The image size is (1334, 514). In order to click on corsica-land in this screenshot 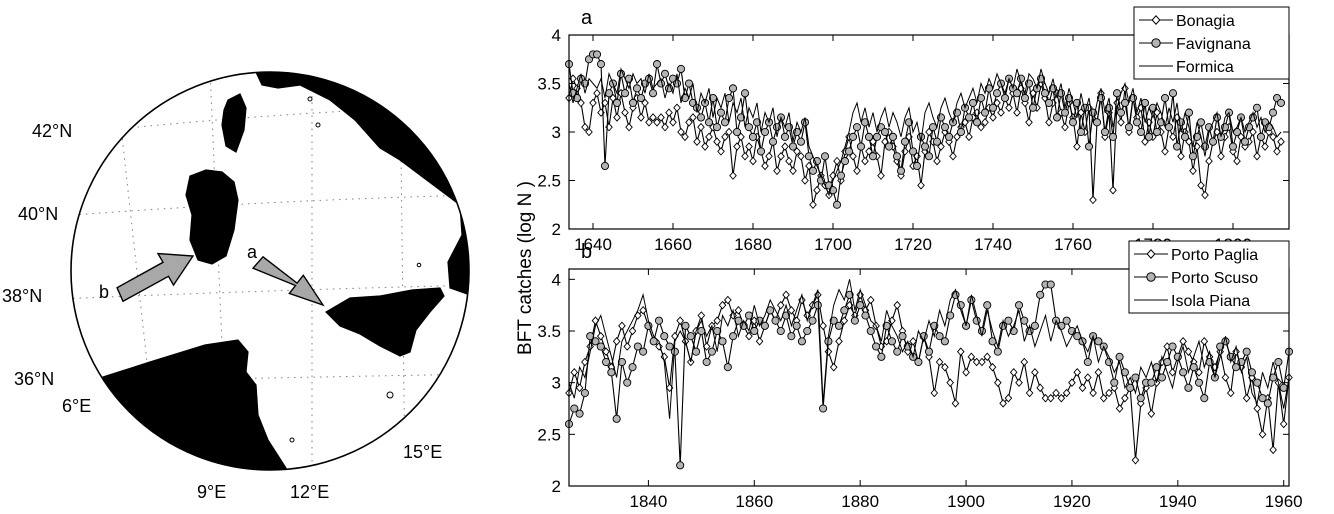, I will do `click(234, 123)`.